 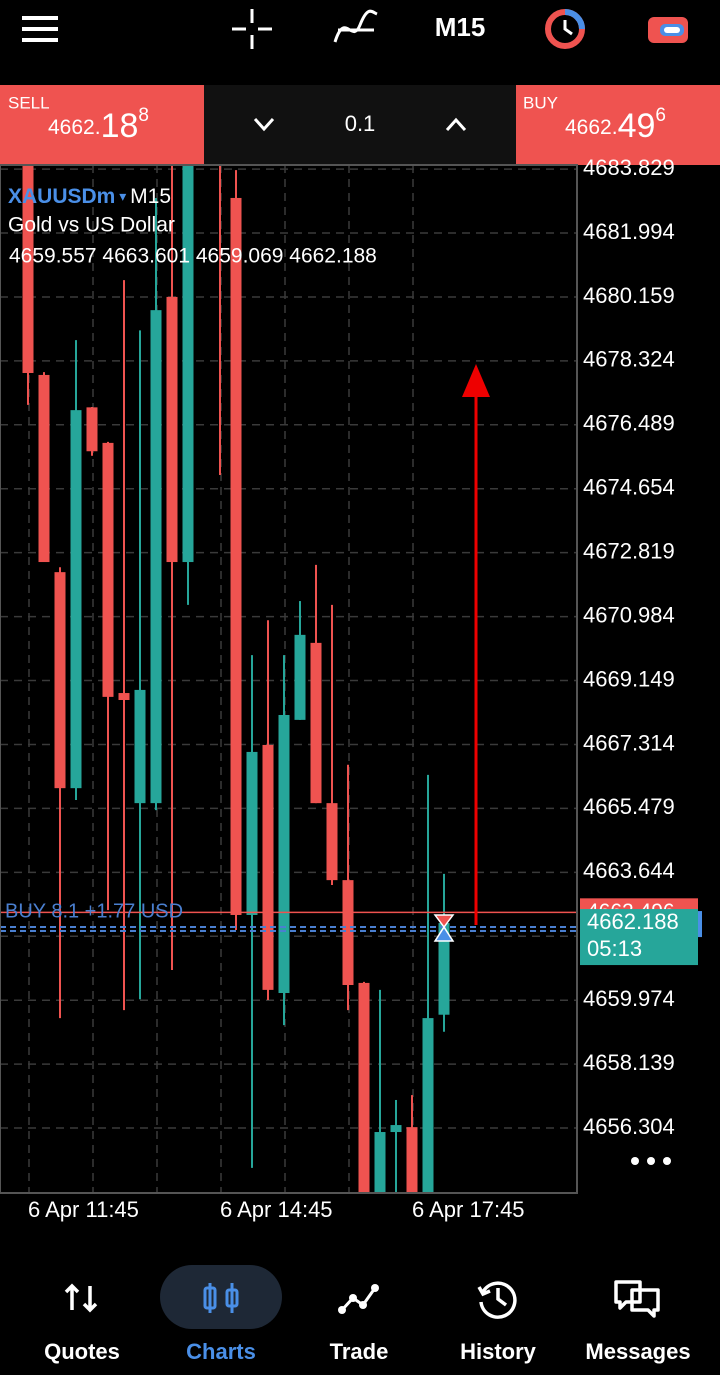 I want to click on crosshair-button, so click(x=252, y=29).